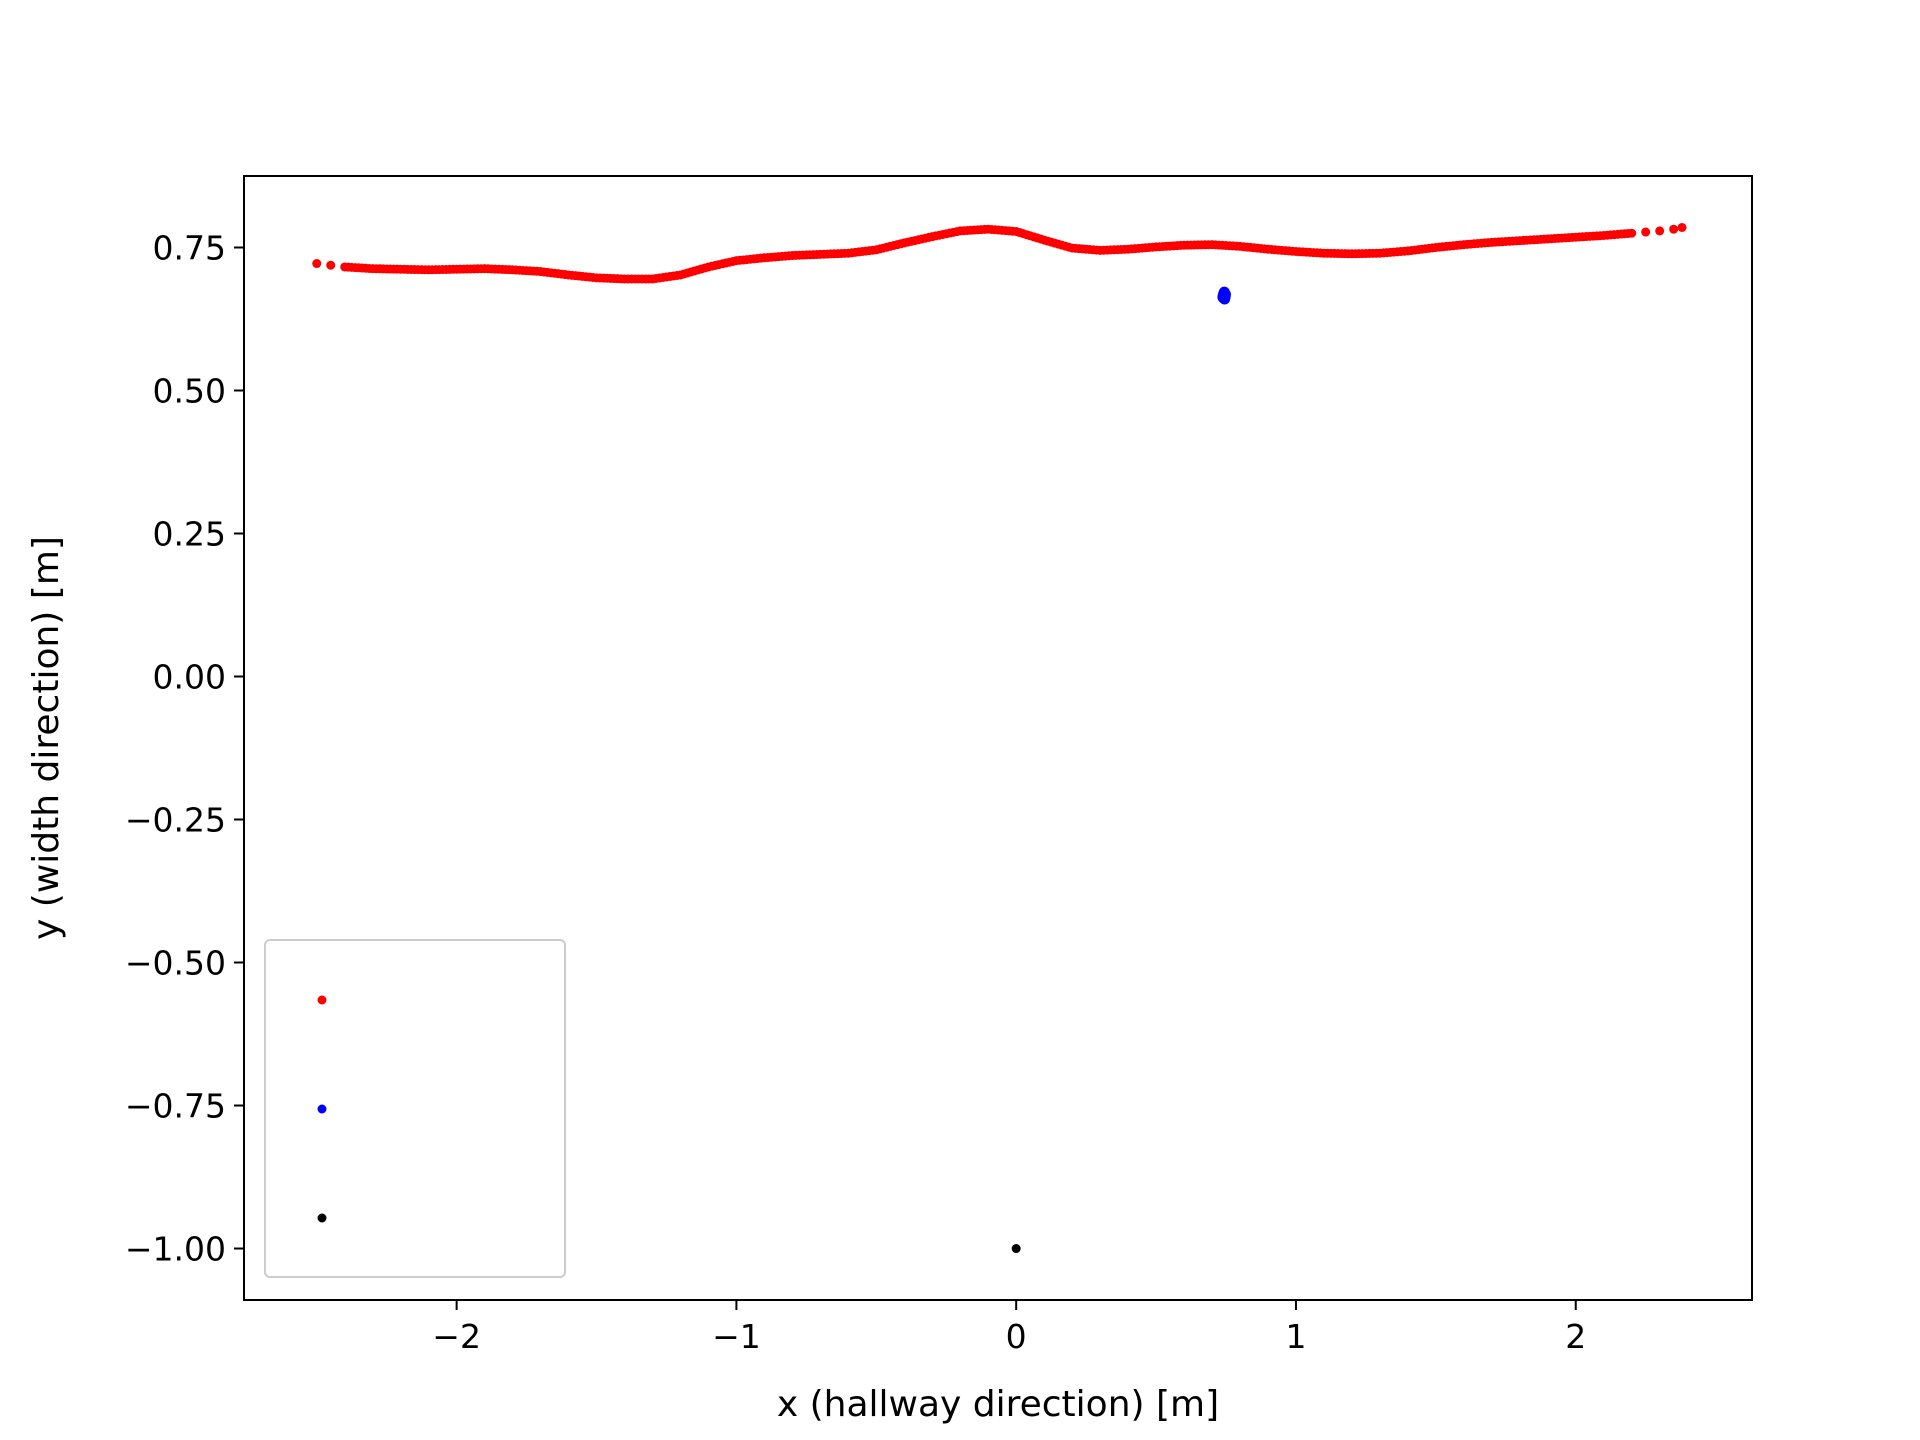 The width and height of the screenshot is (1920, 1440). Describe the element at coordinates (175, 1106) in the screenshot. I see `y-tick-label: −0.75` at that location.